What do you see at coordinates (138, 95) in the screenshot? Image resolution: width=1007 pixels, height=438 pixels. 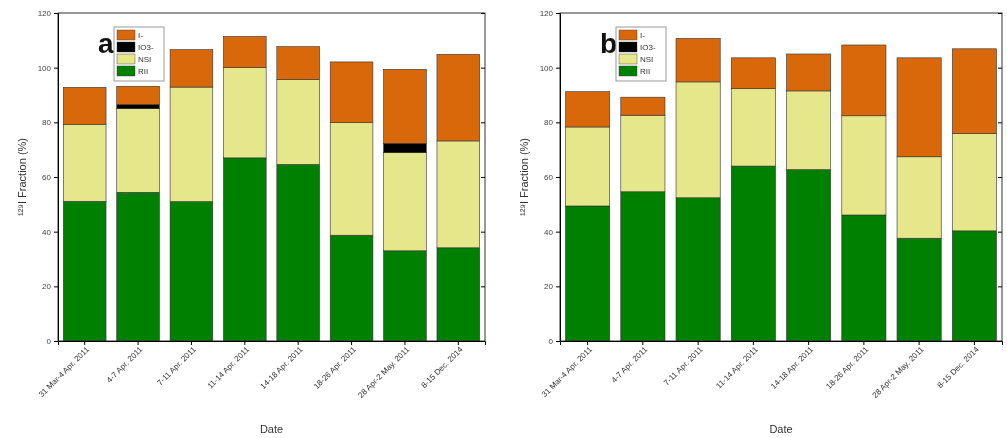 I see `bar` at bounding box center [138, 95].